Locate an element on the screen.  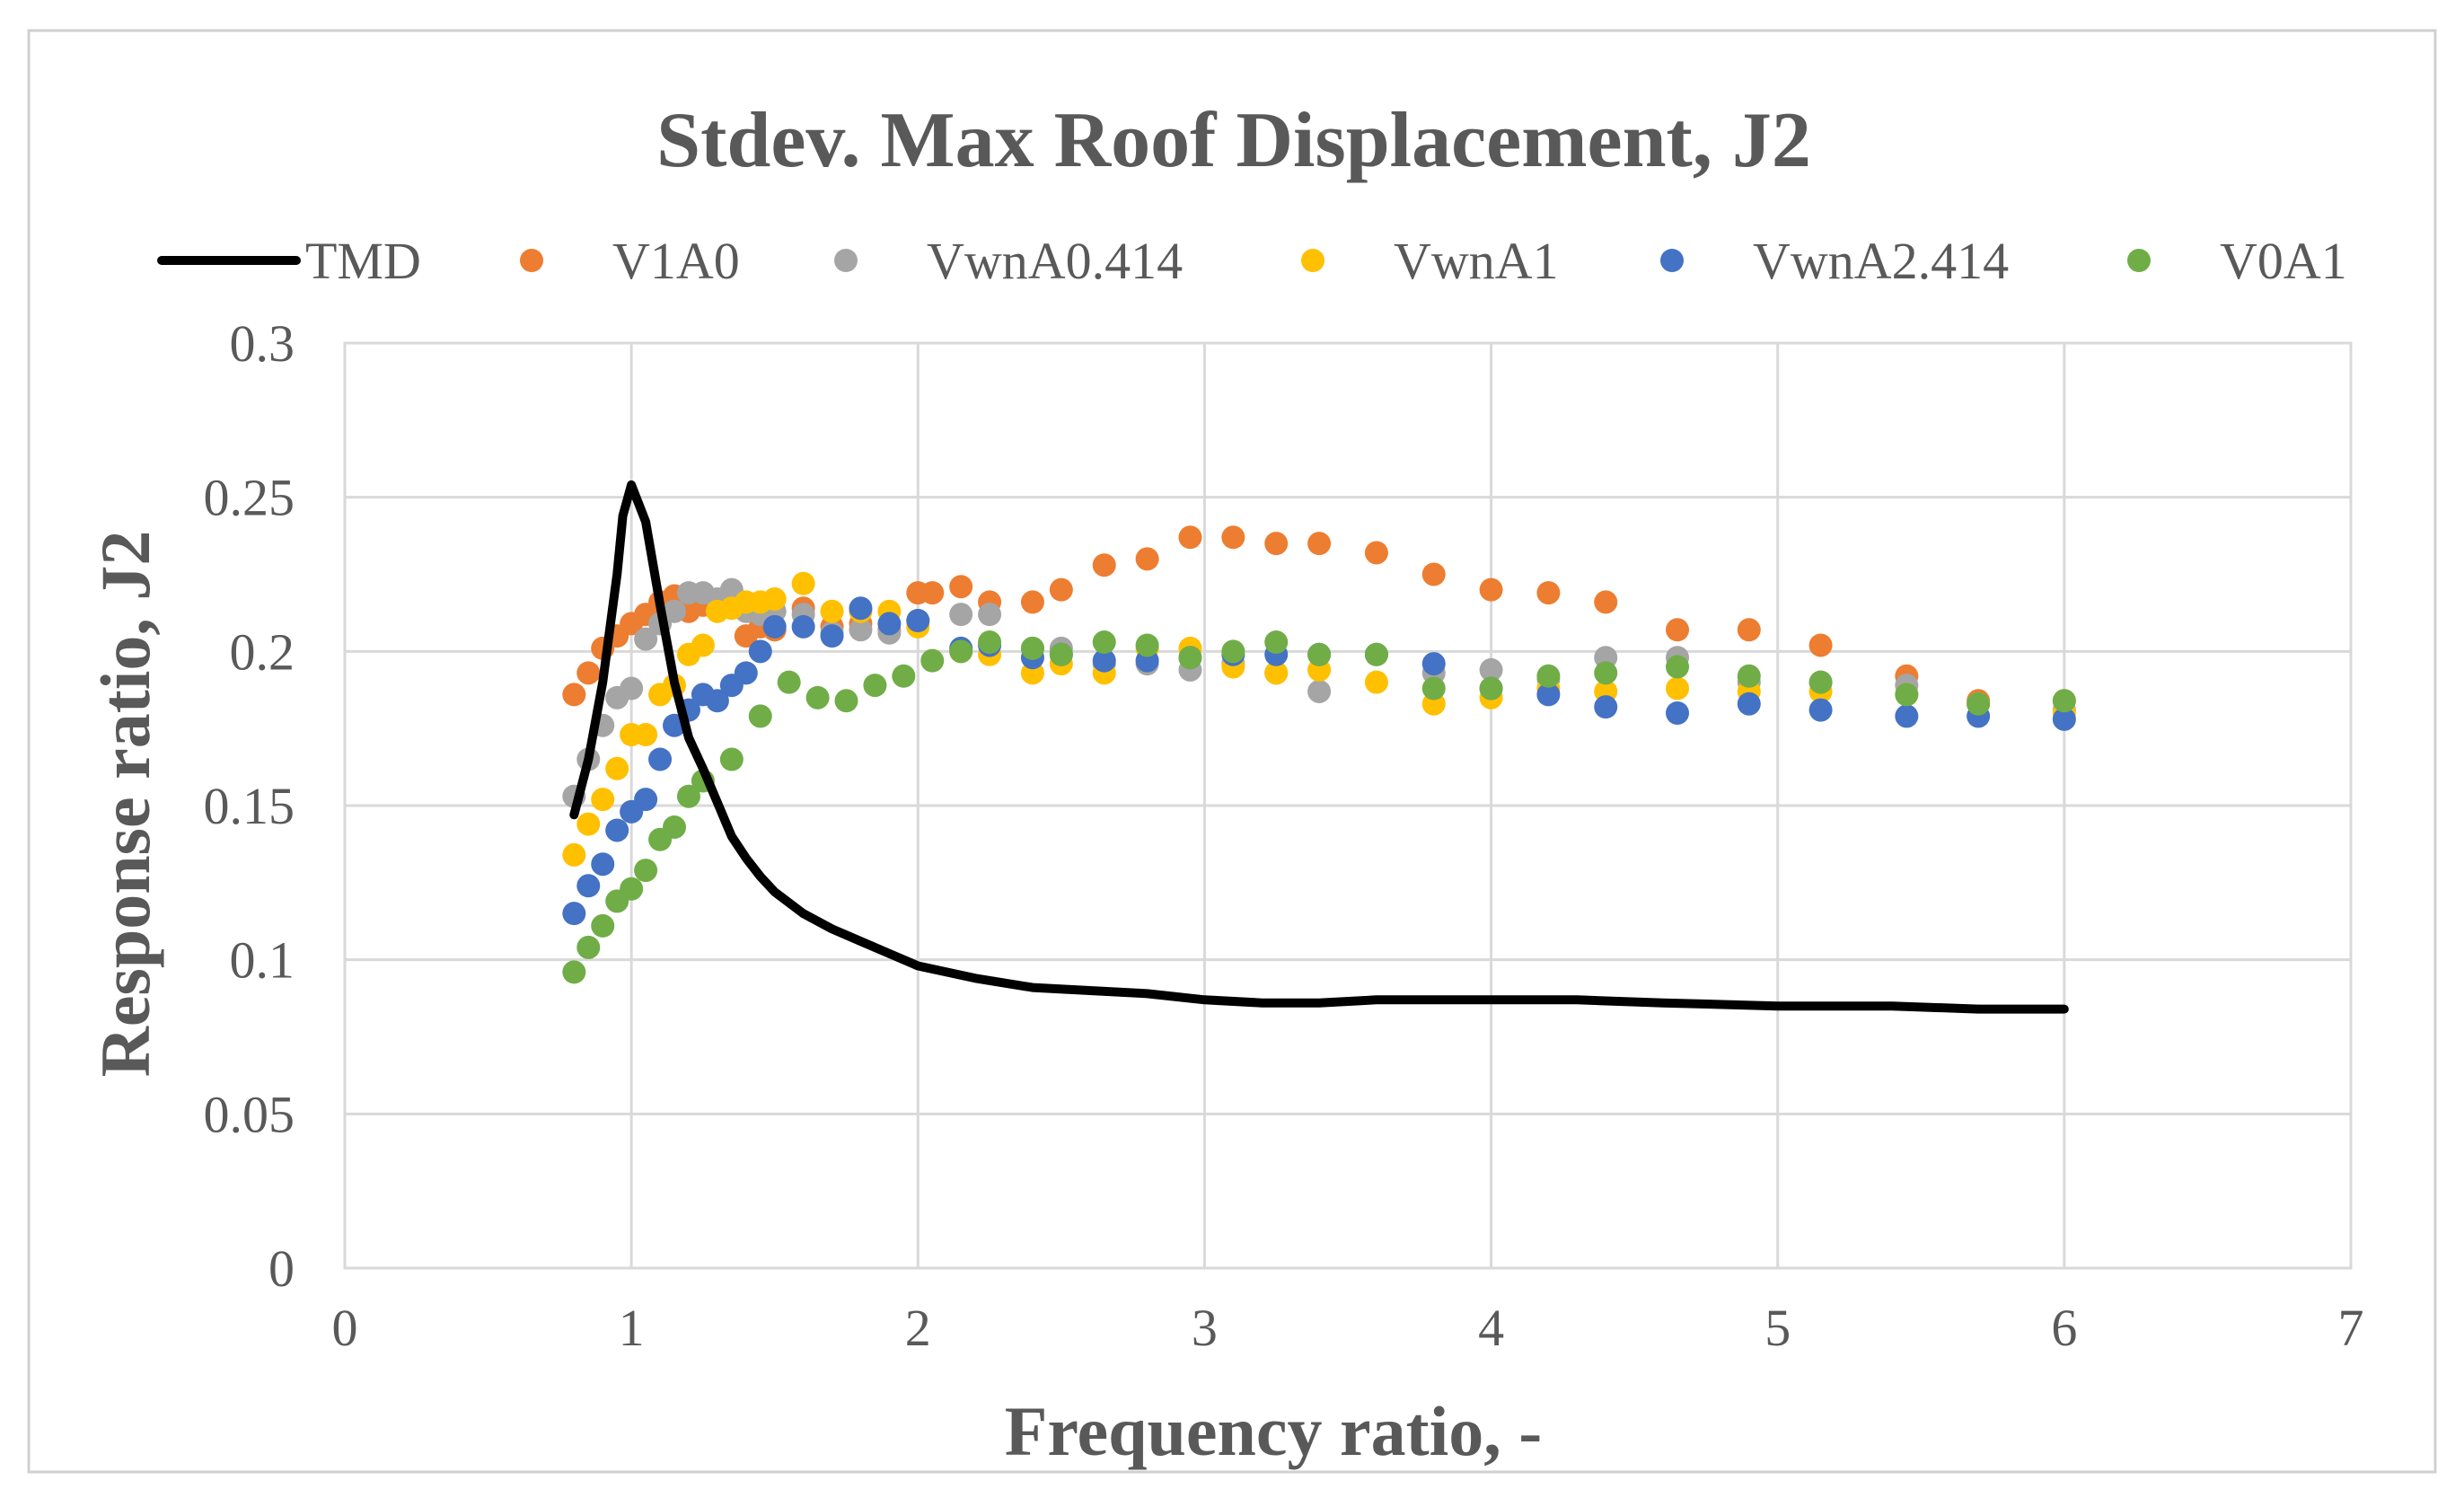
x-tick-label: 4 is located at coordinates (1491, 1328).